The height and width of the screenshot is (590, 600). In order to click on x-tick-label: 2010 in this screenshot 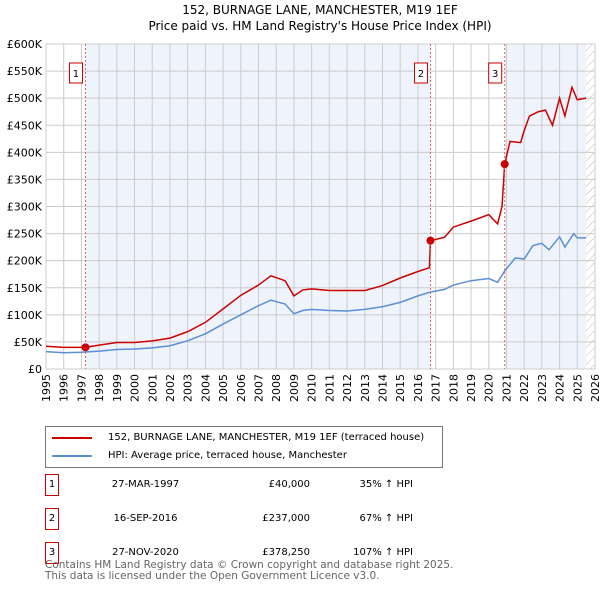, I will do `click(312, 388)`.